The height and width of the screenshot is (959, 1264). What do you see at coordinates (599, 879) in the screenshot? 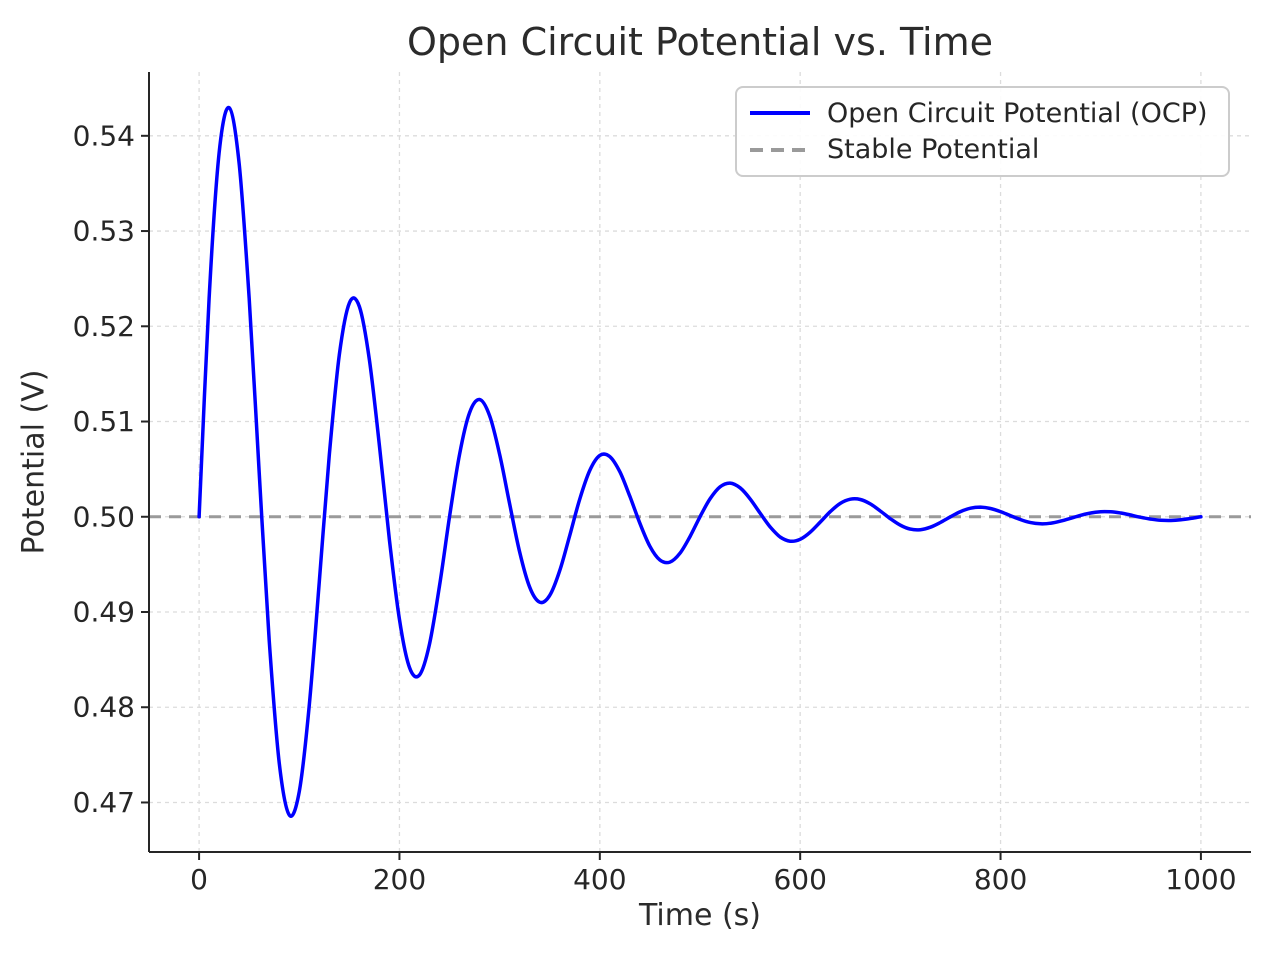
I see `x-tick-label: 400` at bounding box center [599, 879].